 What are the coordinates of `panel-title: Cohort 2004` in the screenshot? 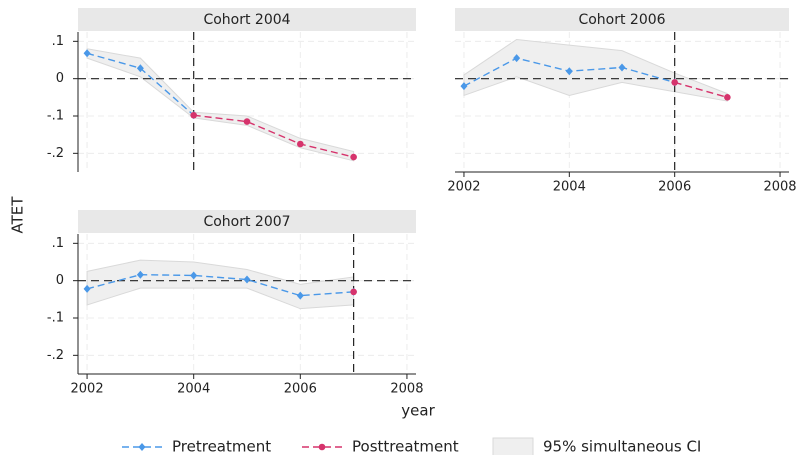 It's located at (246, 20).